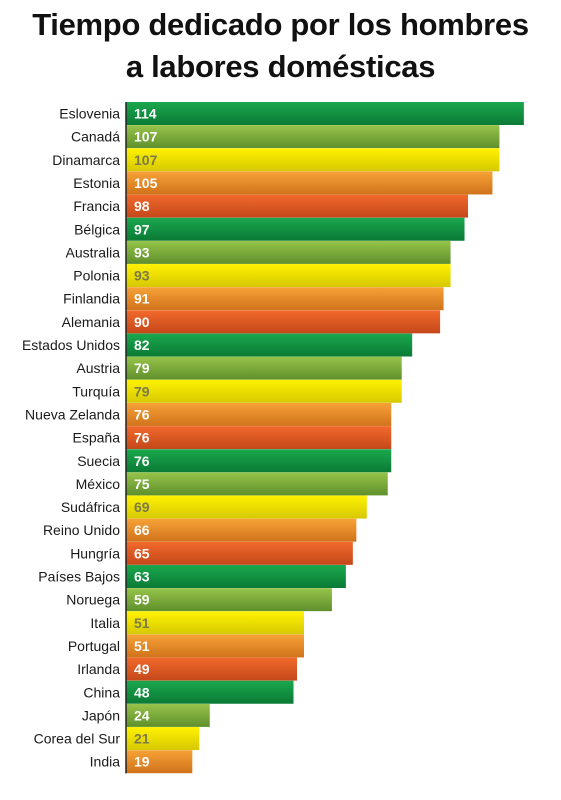 The image size is (561, 800). Describe the element at coordinates (280, 24) in the screenshot. I see `chart-title-line-1: Tiempo dedicado por los hombres` at that location.